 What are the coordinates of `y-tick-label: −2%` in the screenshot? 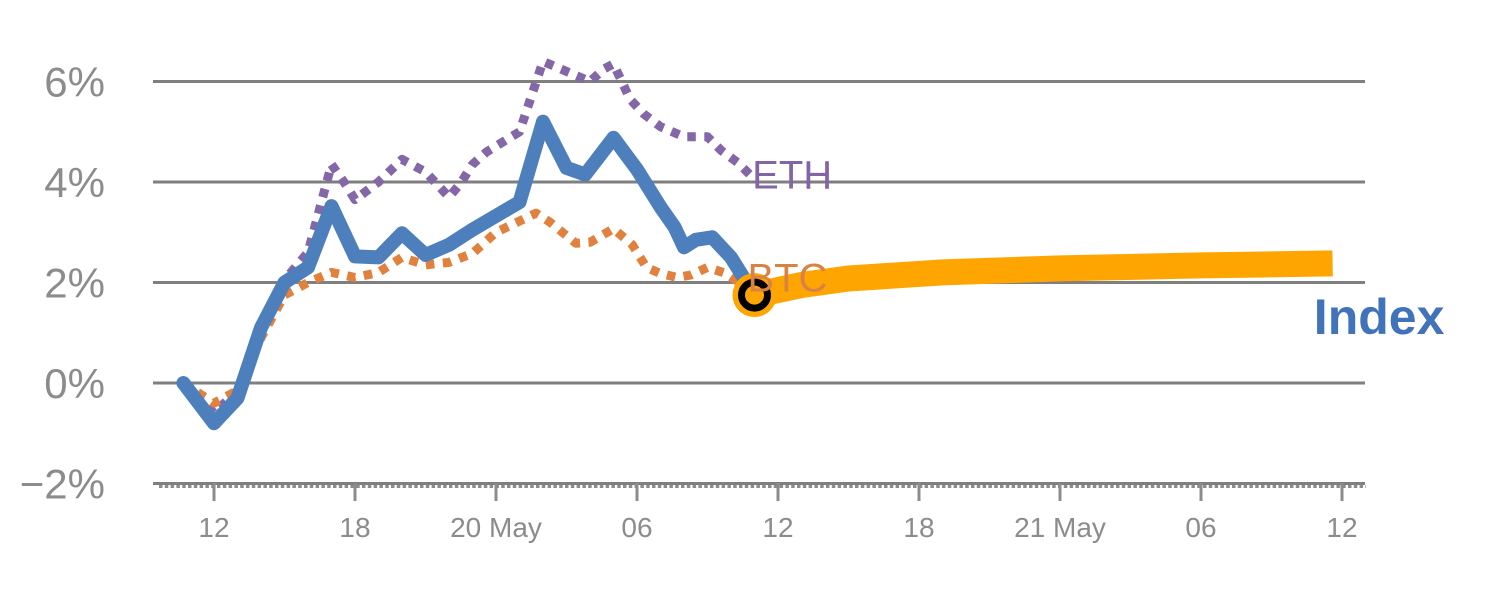 It's located at (62, 484).